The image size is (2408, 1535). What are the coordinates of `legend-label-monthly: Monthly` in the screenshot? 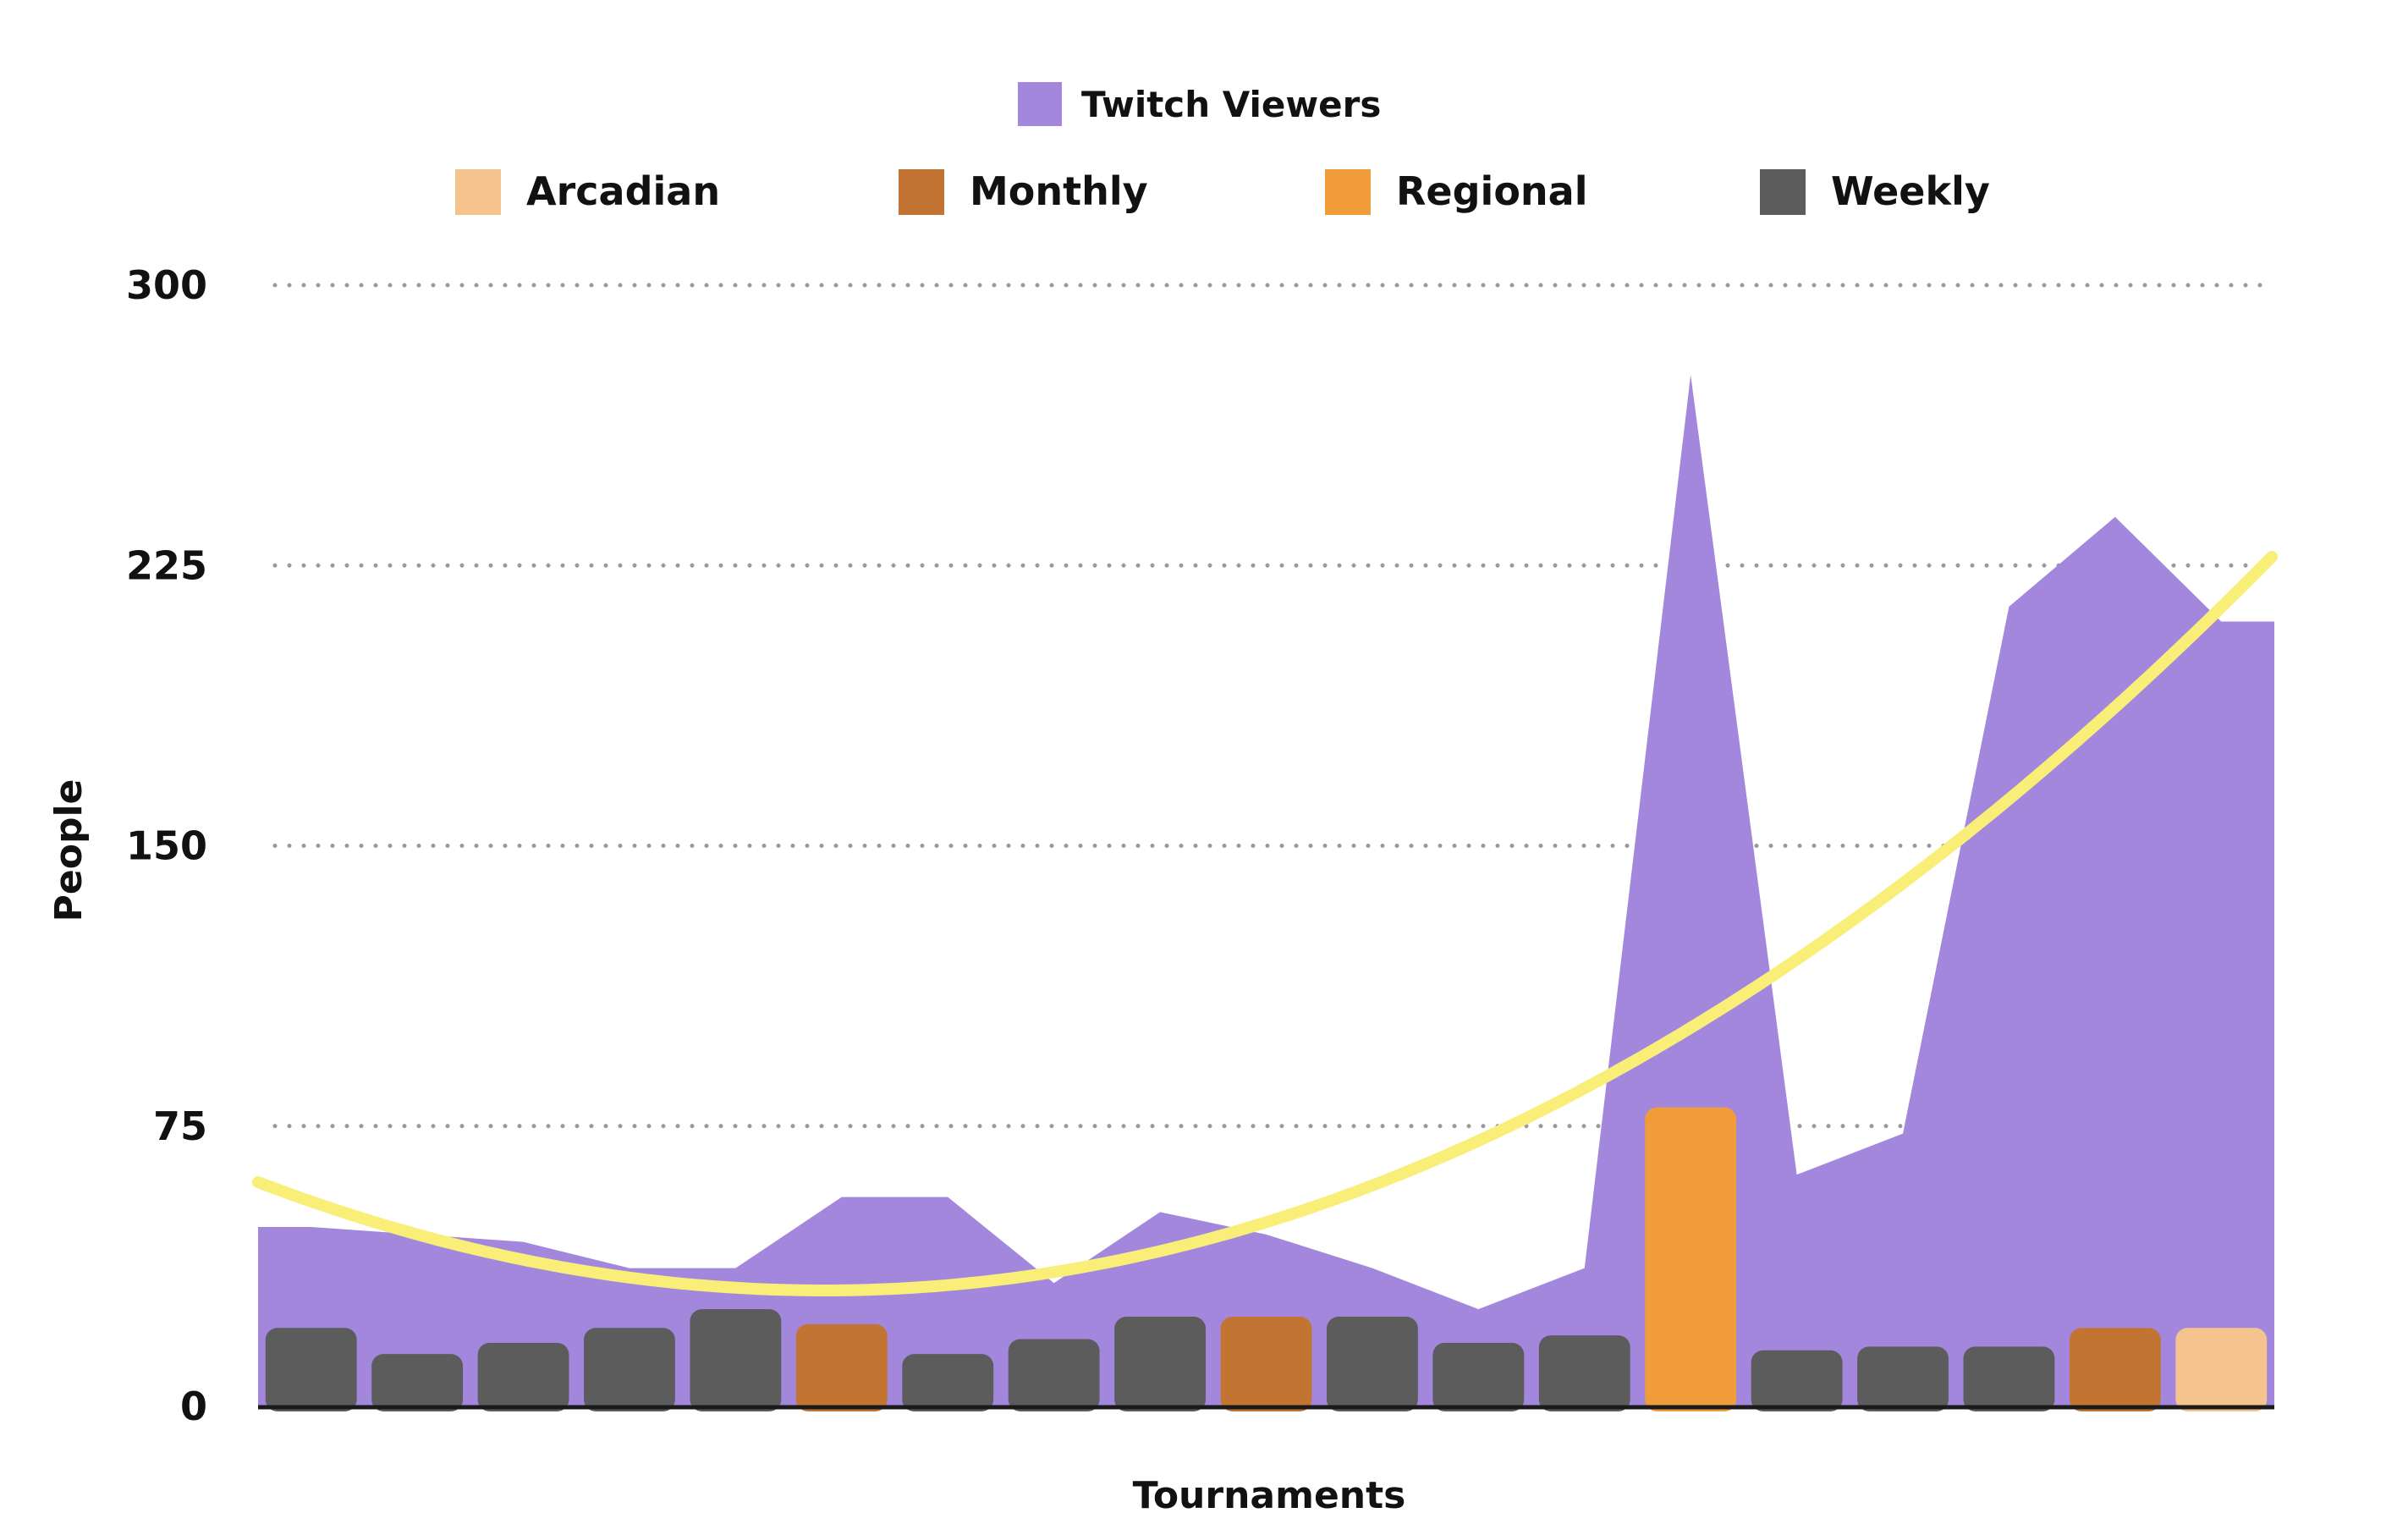 It's located at (1059, 191).